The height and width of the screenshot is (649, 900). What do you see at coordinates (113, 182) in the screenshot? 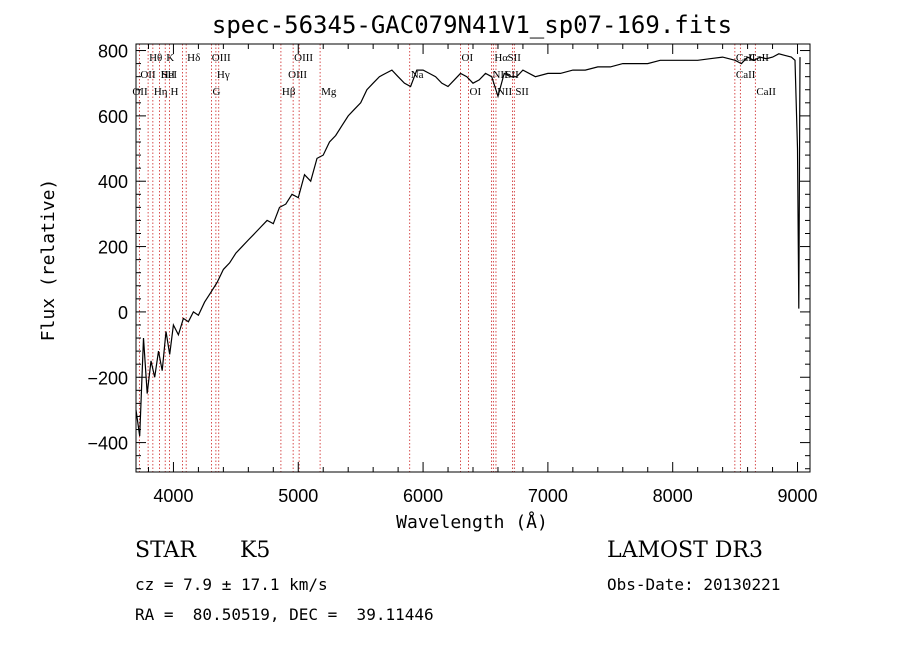
I see `y-tick-label: 400` at bounding box center [113, 182].